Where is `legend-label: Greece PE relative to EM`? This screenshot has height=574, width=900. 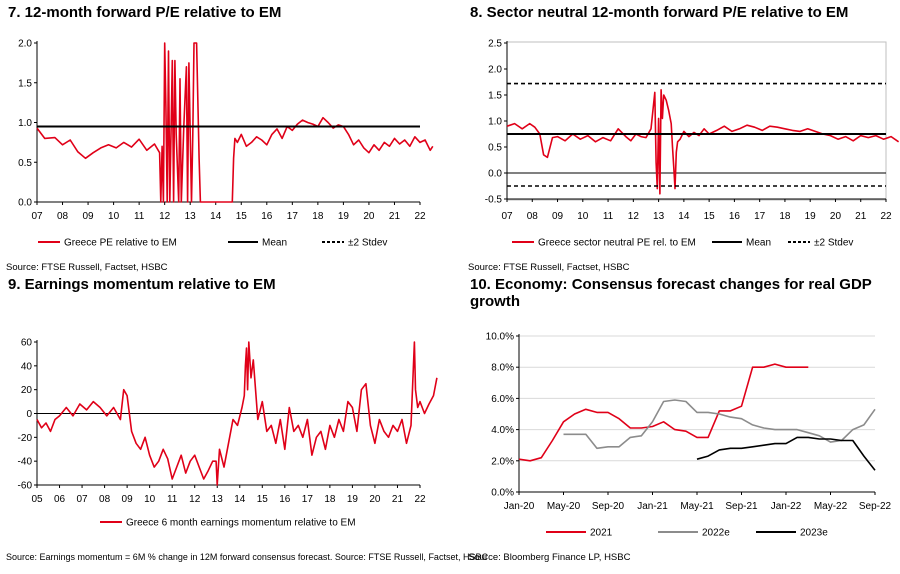
legend-label: Greece PE relative to EM is located at coordinates (120, 243).